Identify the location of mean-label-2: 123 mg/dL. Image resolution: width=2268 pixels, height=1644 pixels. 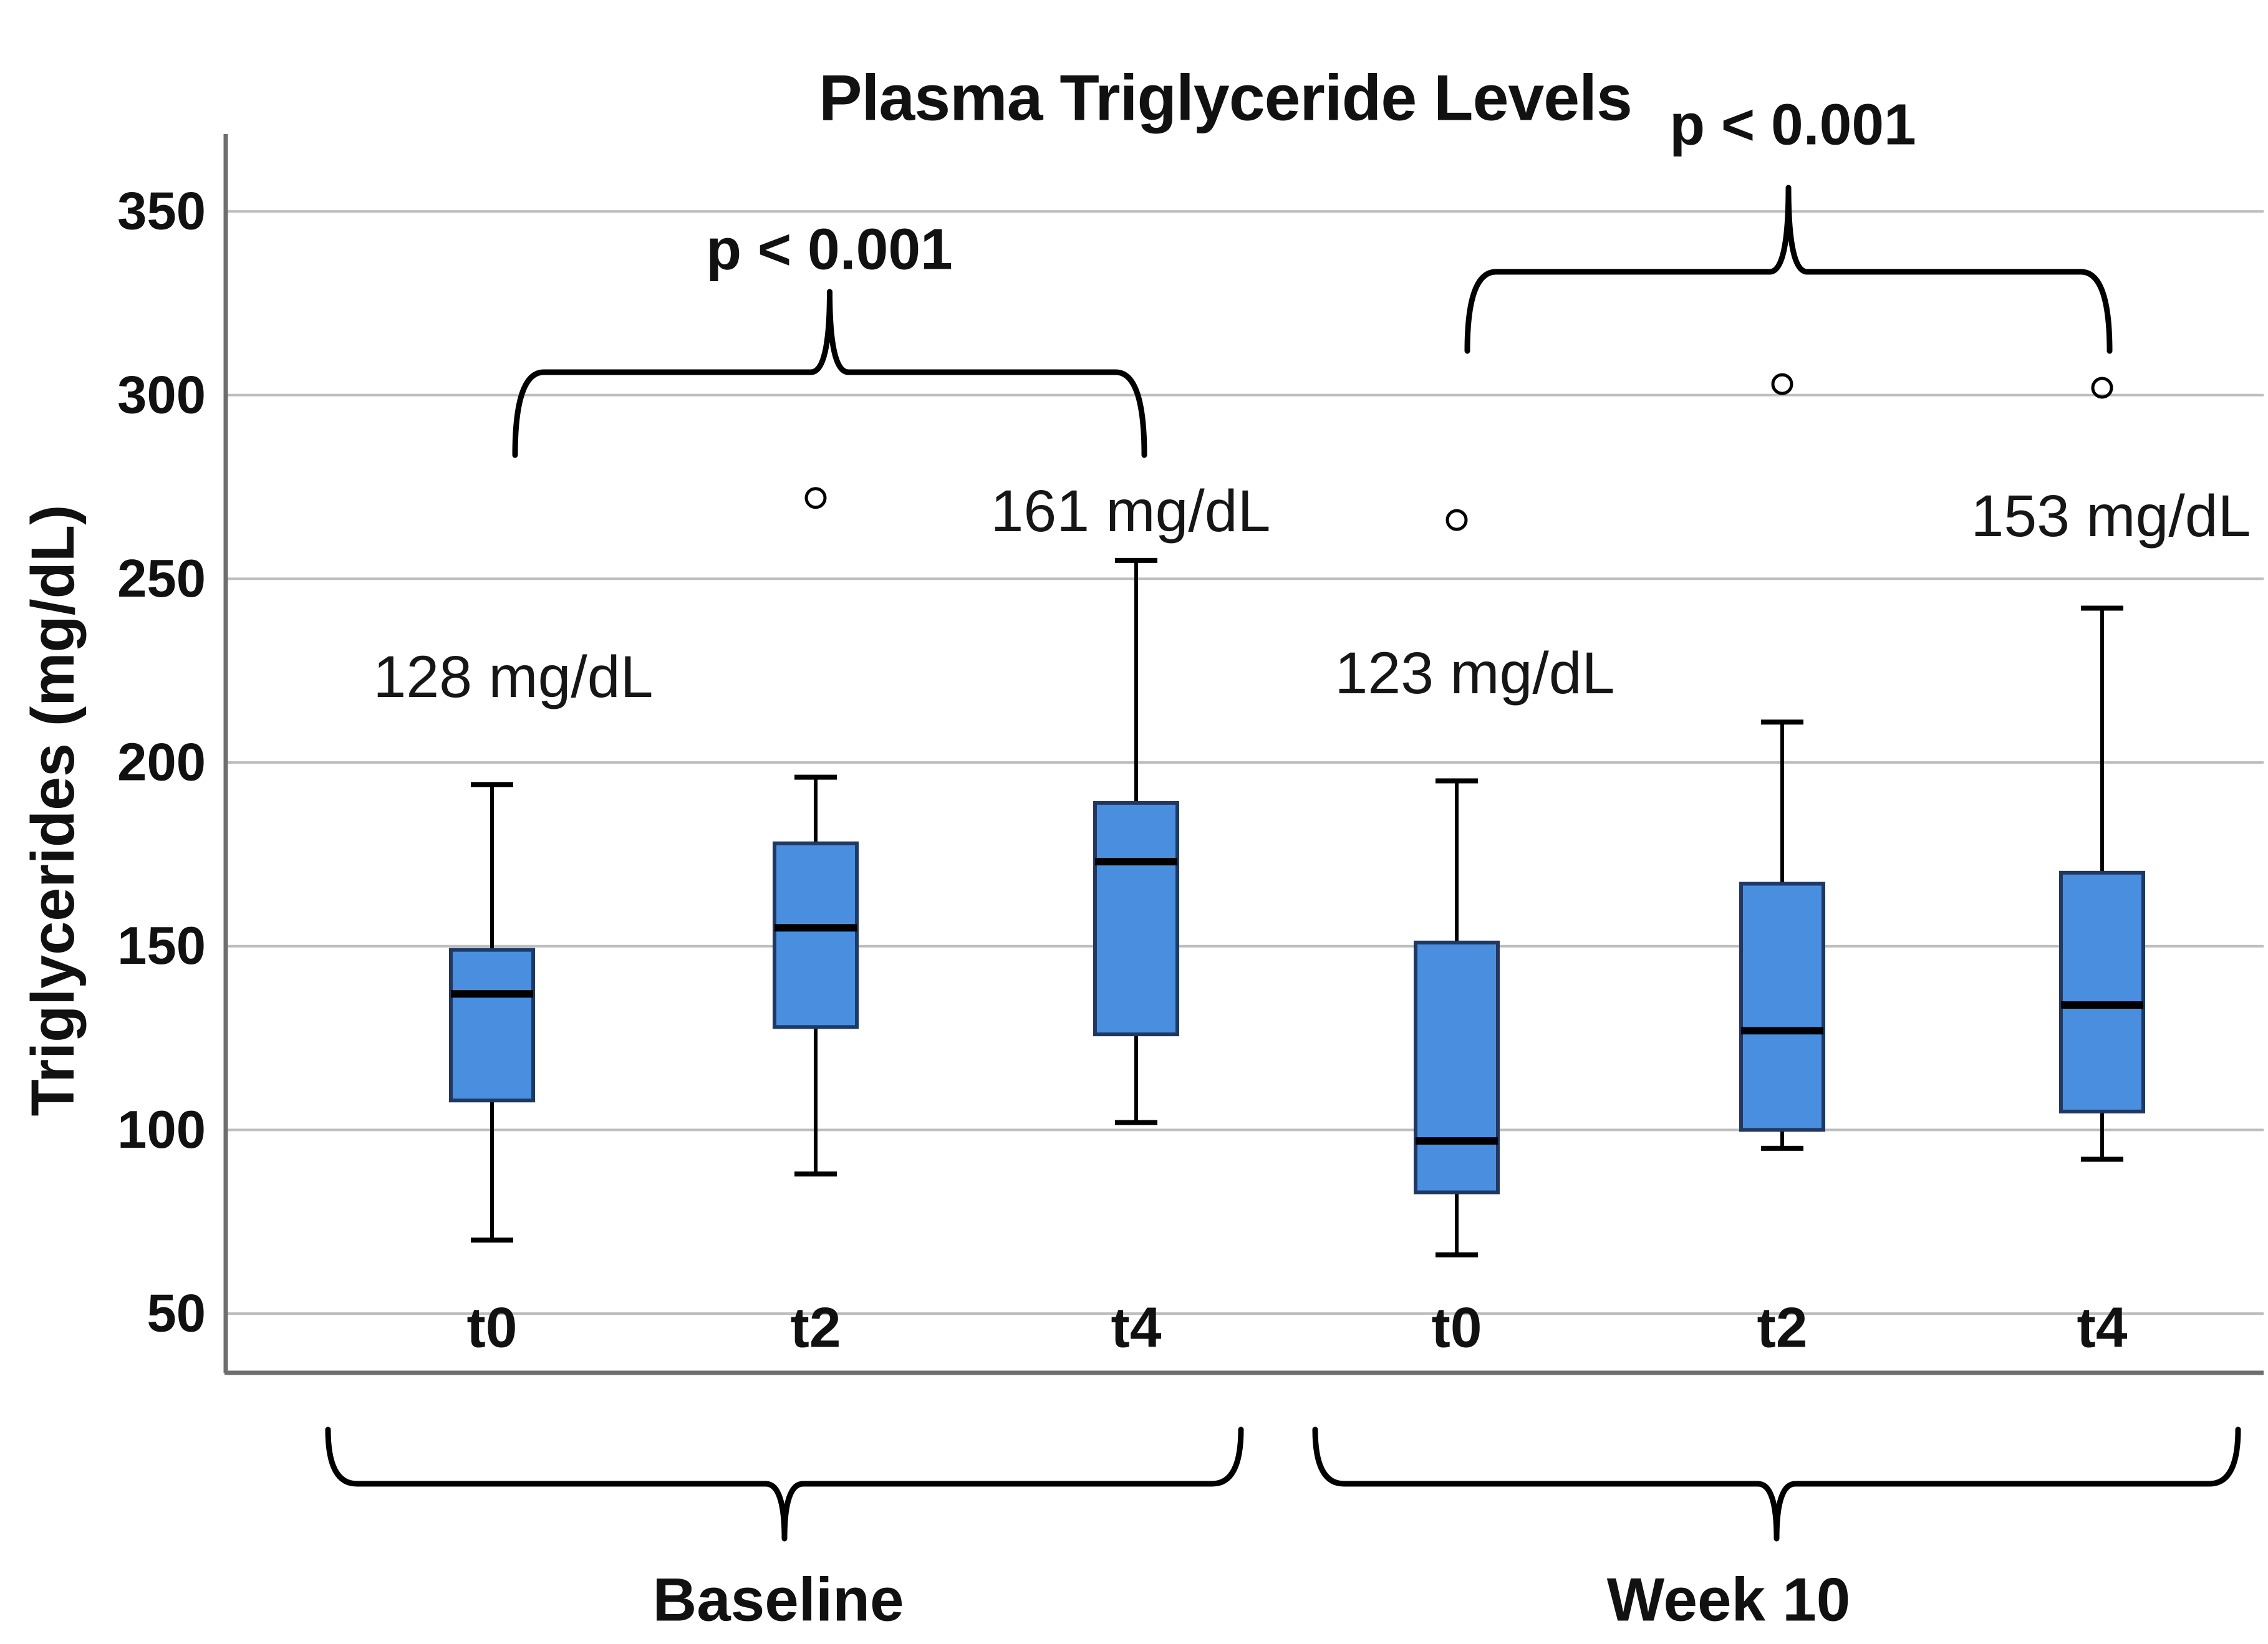
(1475, 673).